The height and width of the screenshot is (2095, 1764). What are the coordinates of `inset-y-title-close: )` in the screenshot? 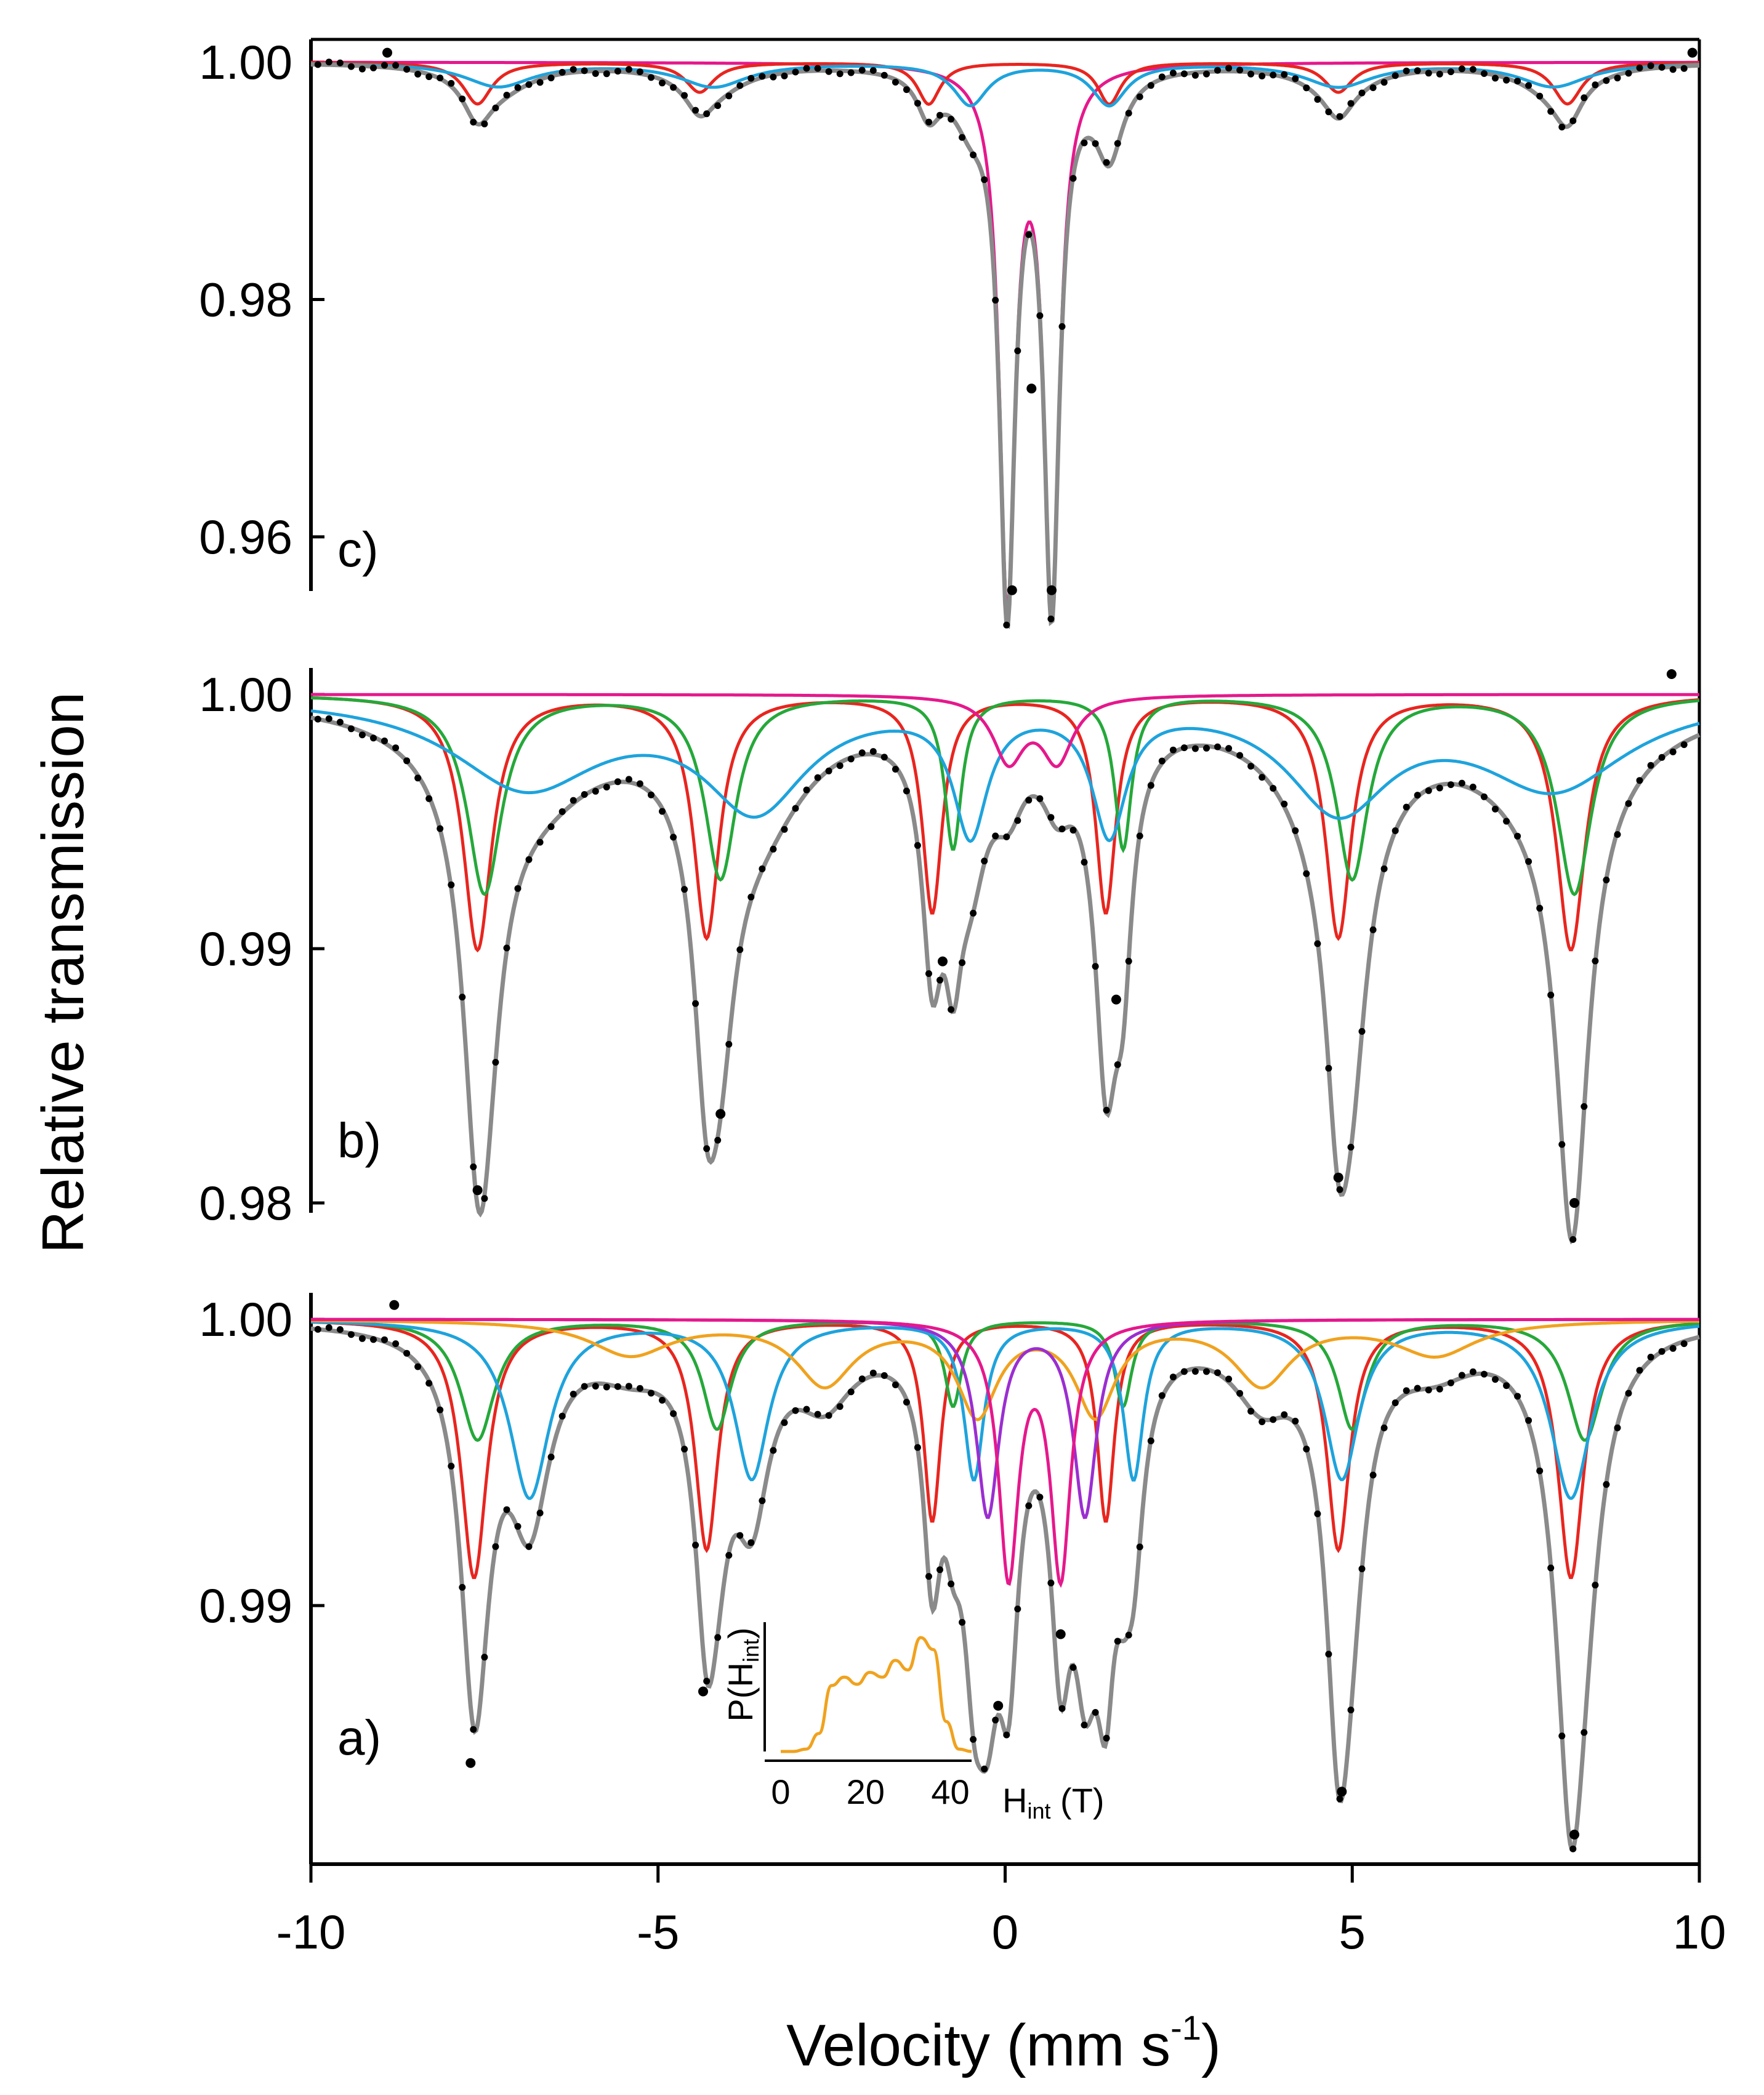 It's located at (740, 1633).